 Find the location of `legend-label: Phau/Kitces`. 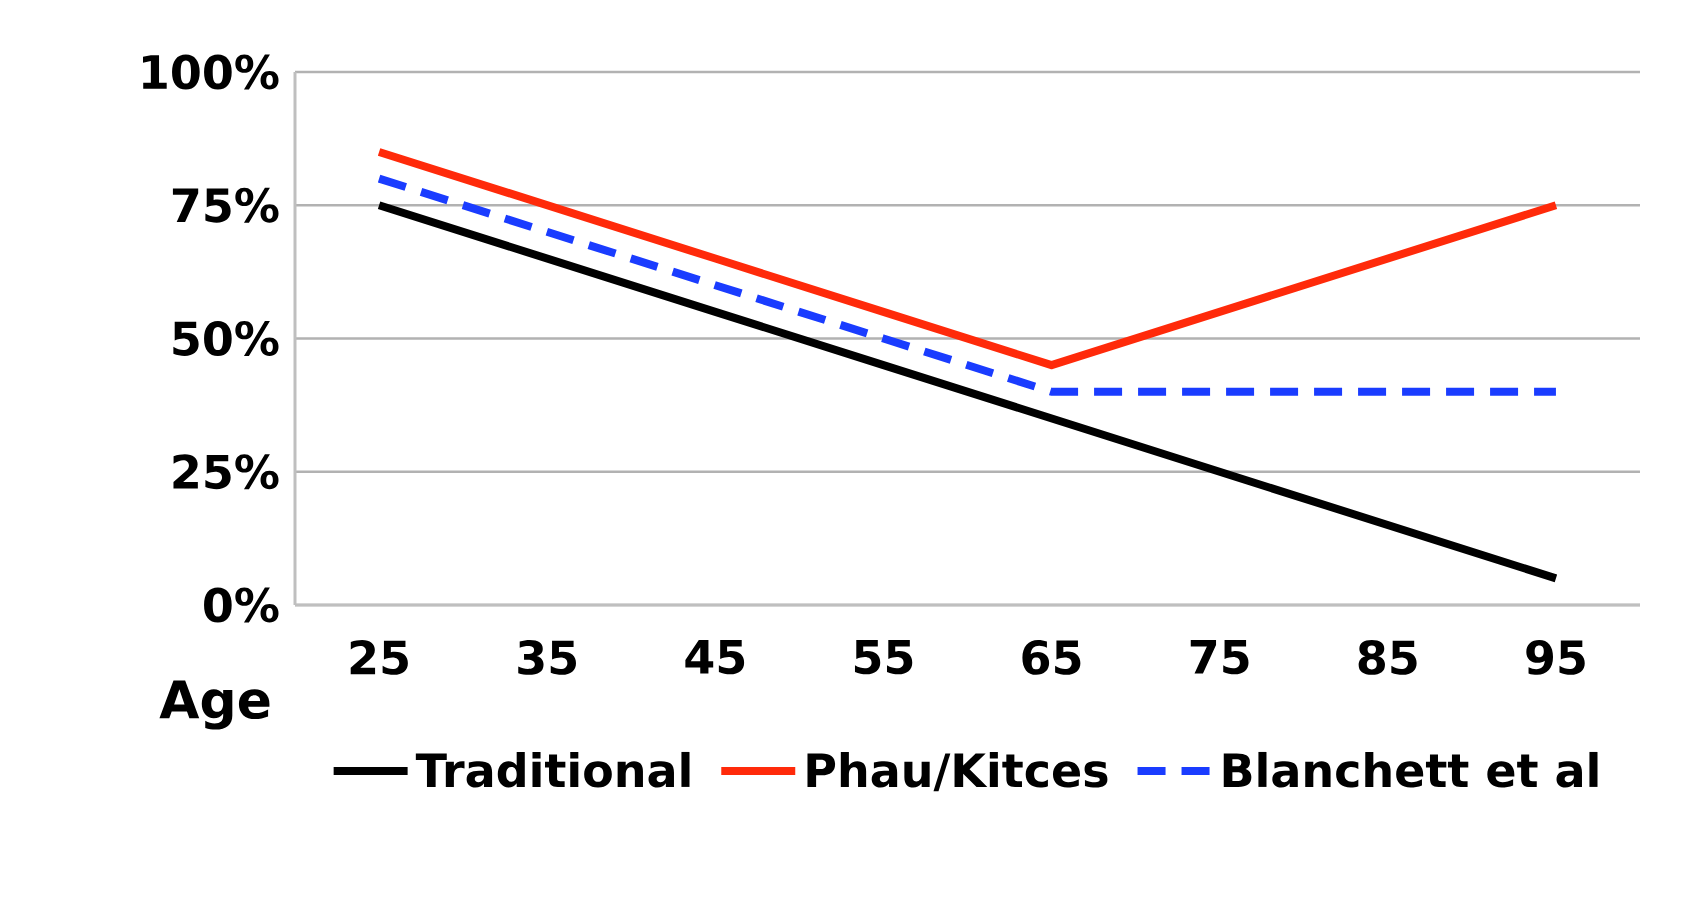

legend-label: Phau/Kitces is located at coordinates (957, 771).